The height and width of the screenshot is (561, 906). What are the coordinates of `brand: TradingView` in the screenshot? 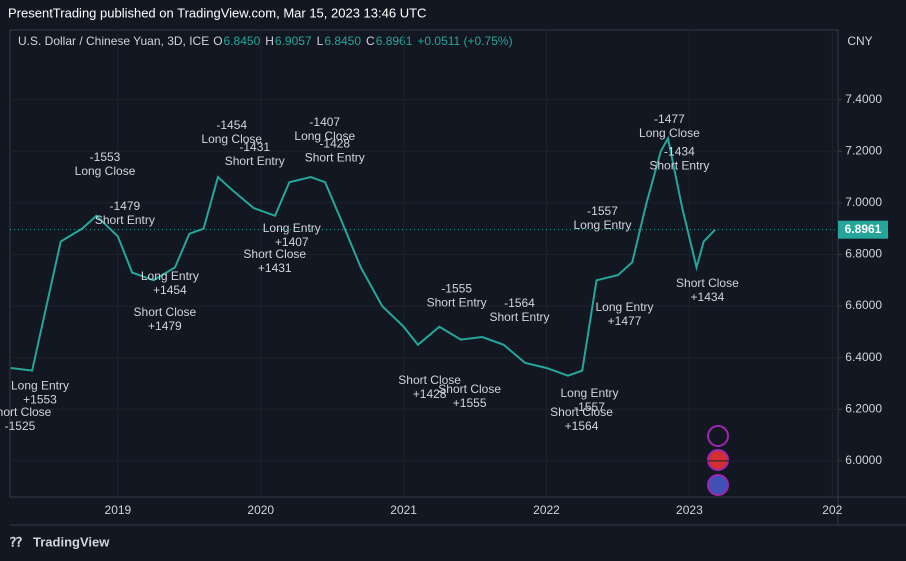 It's located at (71, 541).